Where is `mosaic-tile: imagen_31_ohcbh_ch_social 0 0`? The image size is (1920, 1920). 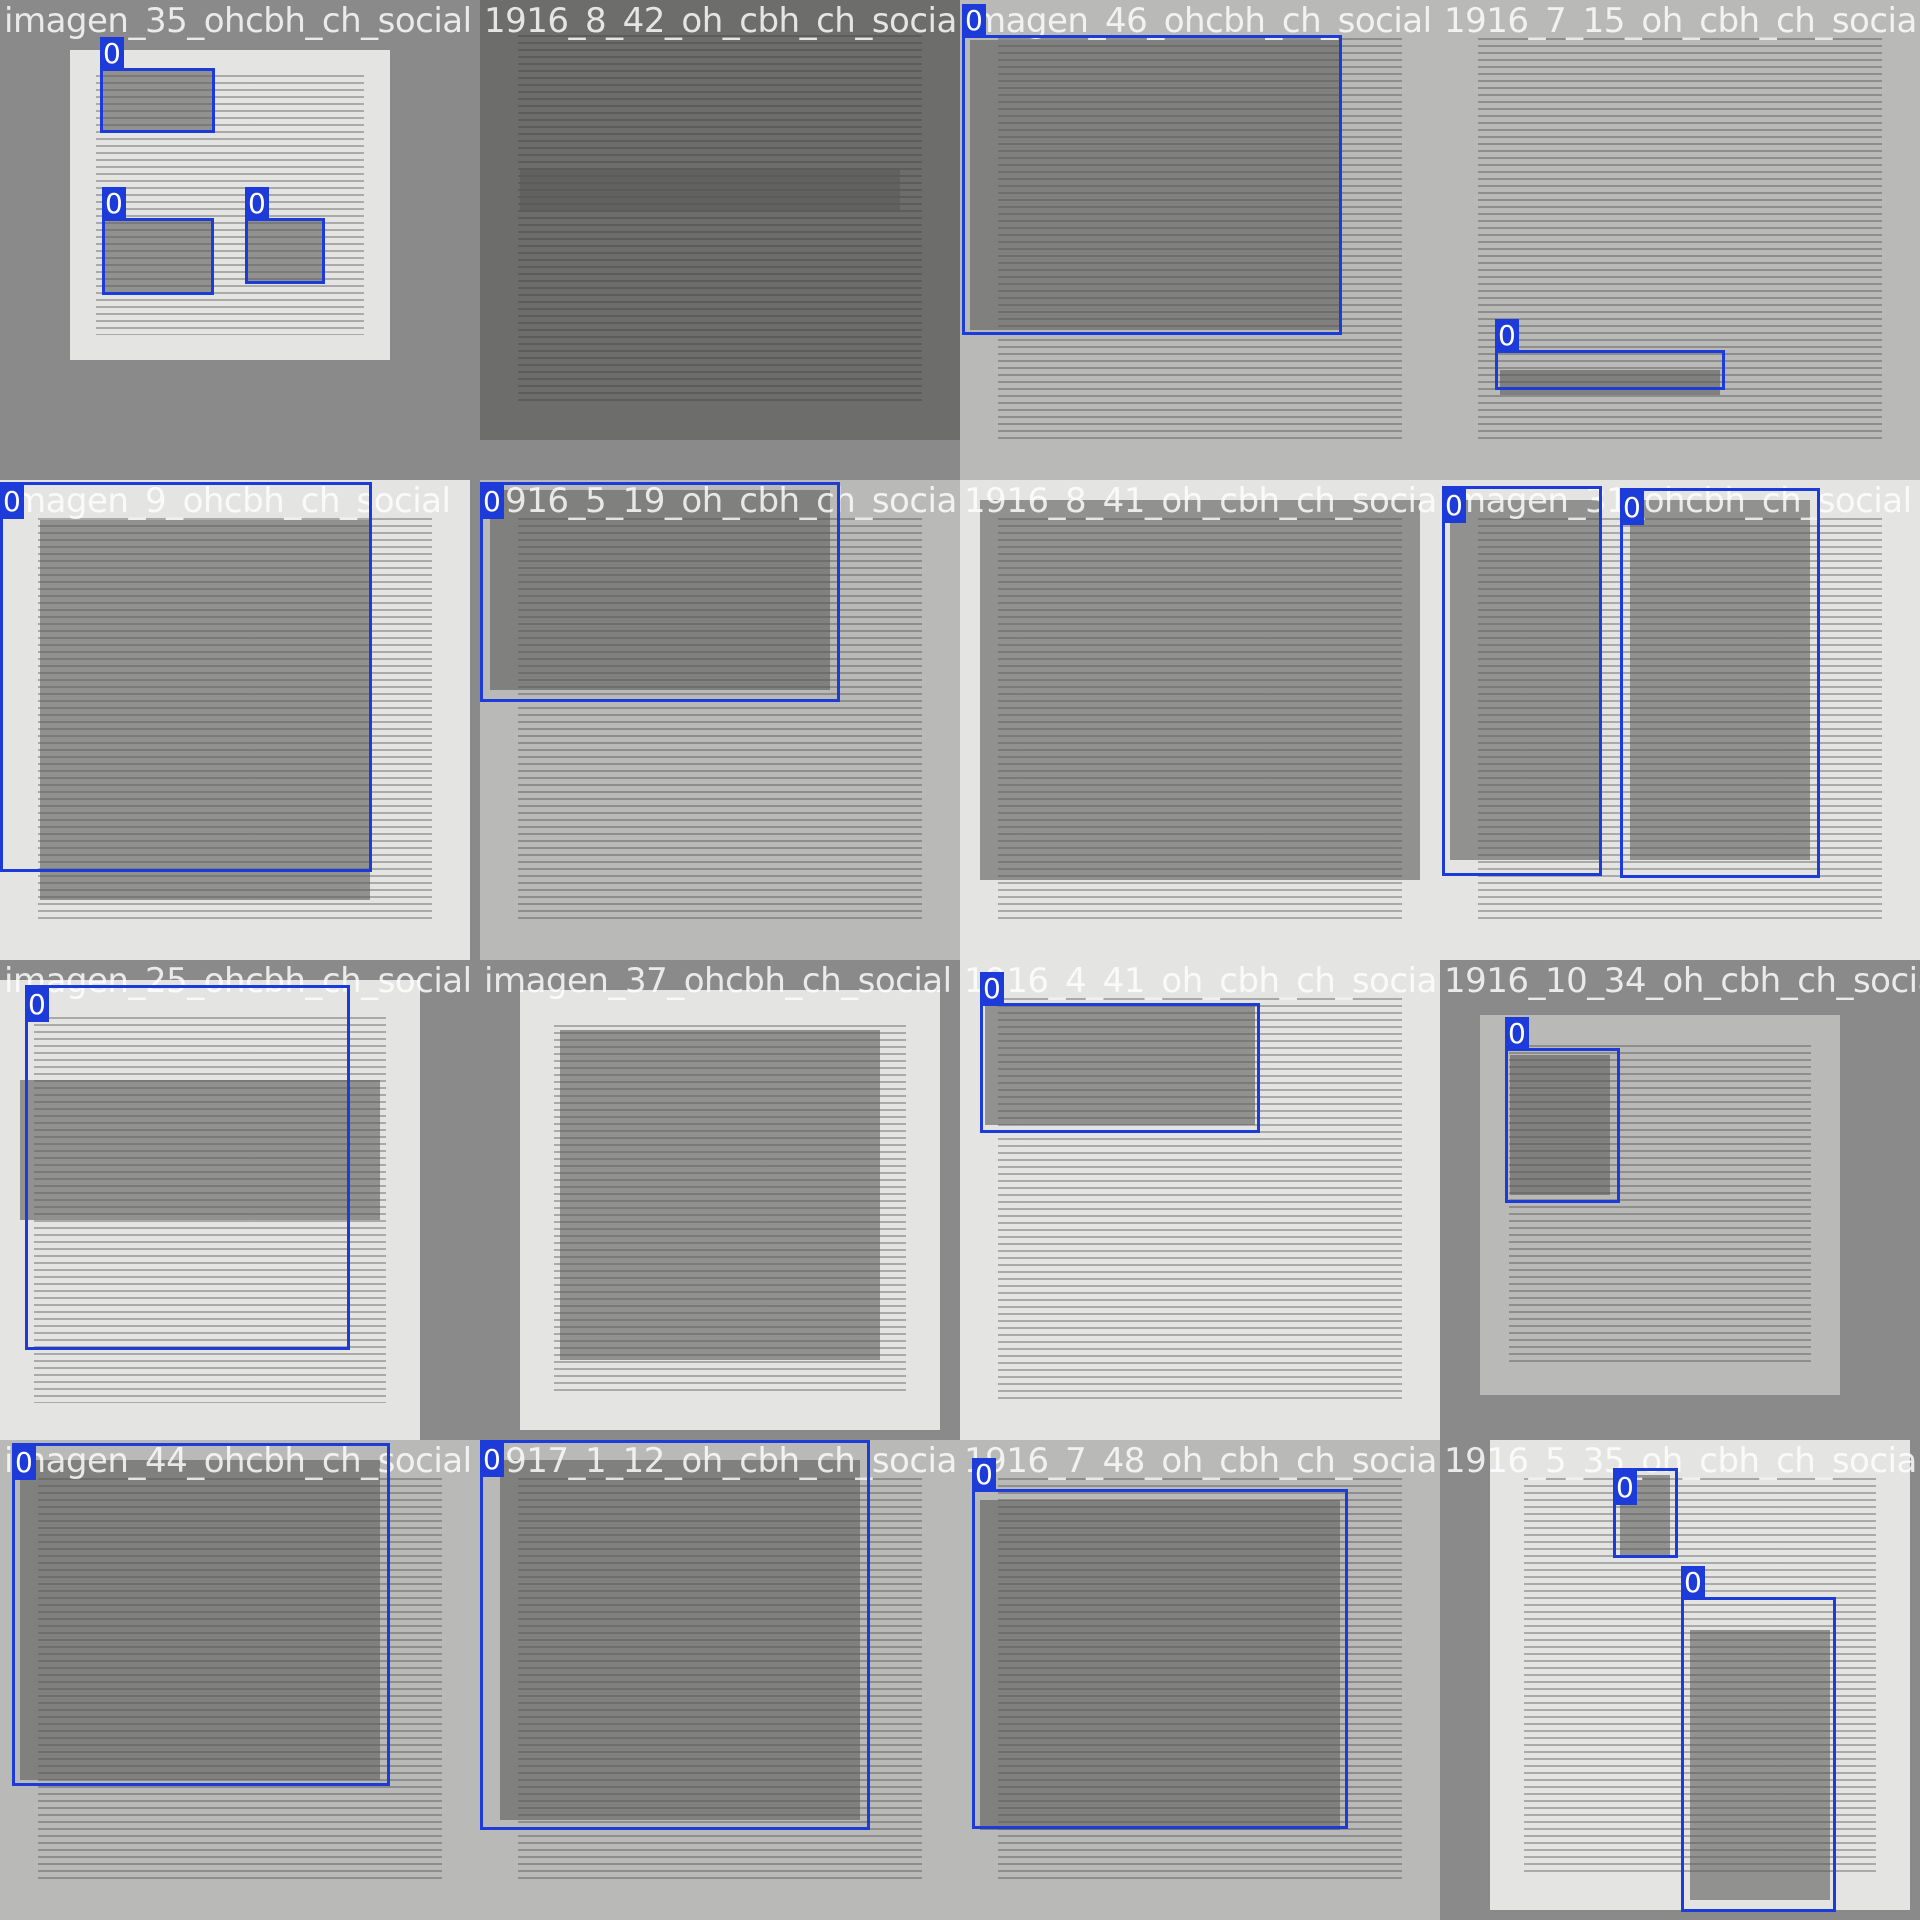
mosaic-tile: imagen_31_ohcbh_ch_social 0 0 is located at coordinates (1680, 720).